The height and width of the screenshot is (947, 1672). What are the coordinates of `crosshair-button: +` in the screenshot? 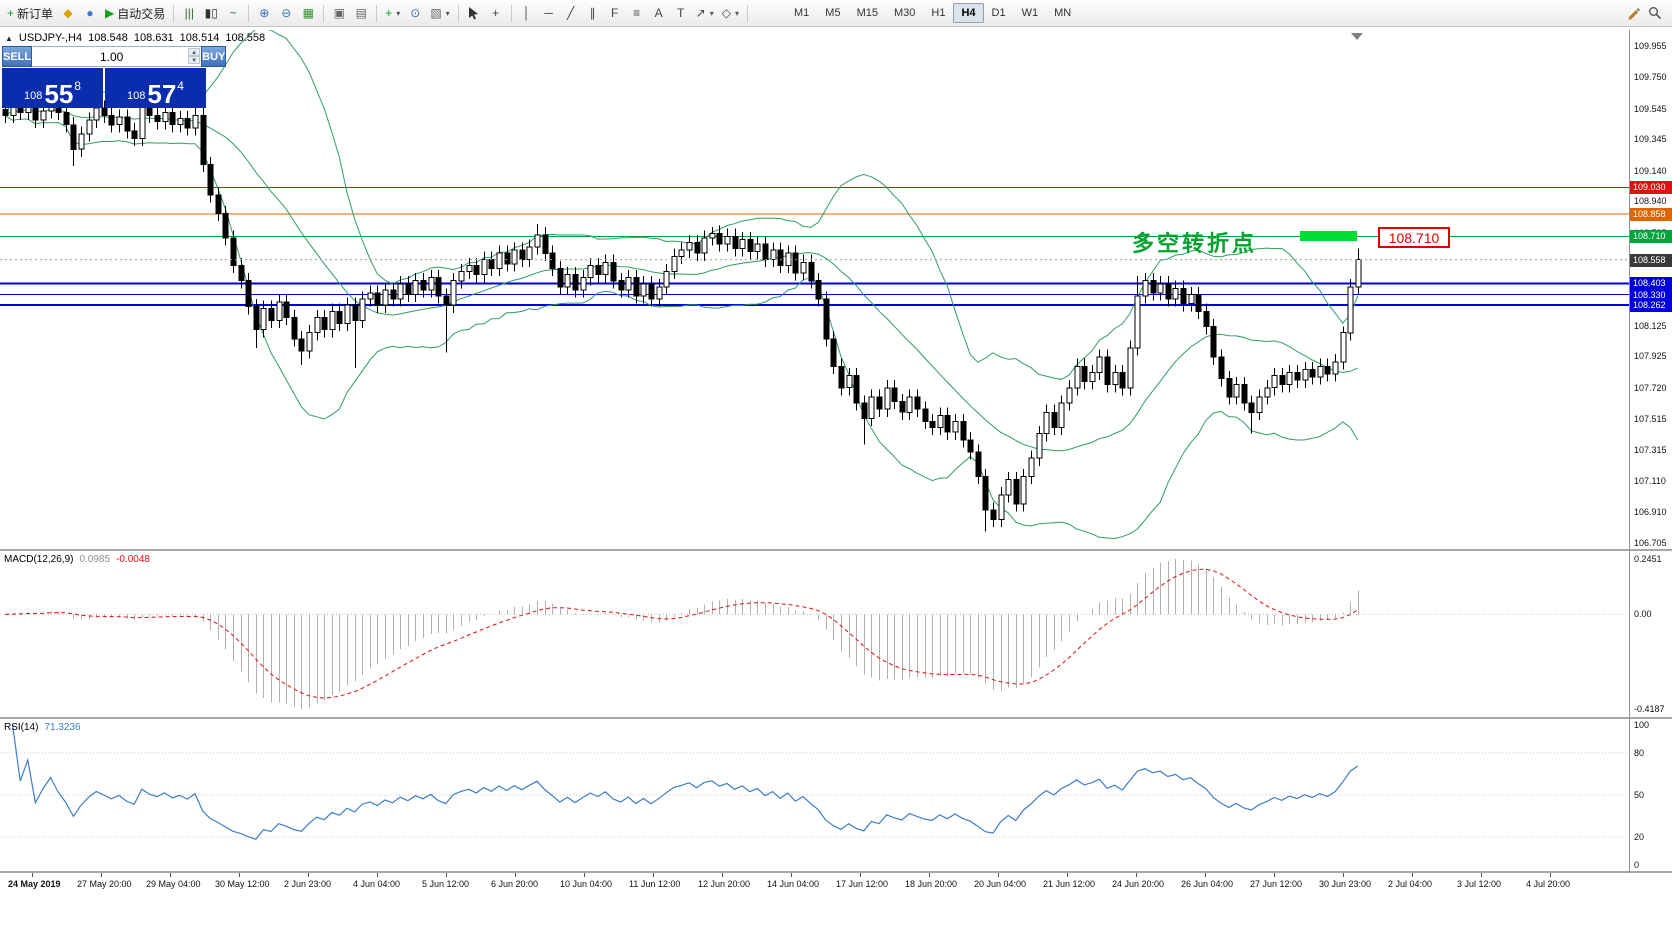 It's located at (496, 13).